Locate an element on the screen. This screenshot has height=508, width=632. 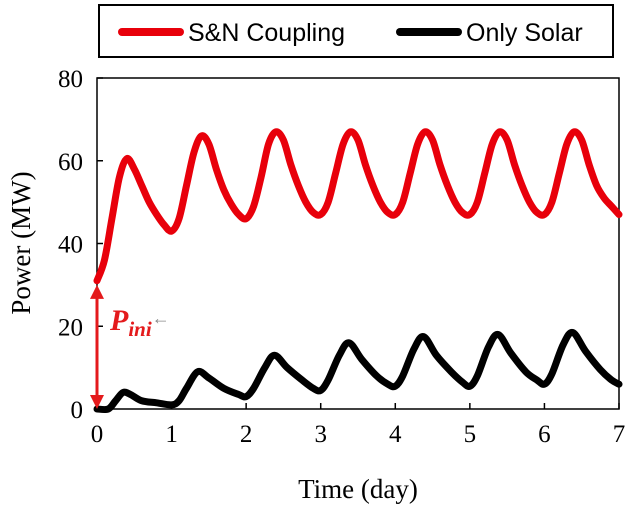
y-tick-label: 0 is located at coordinates (77, 410).